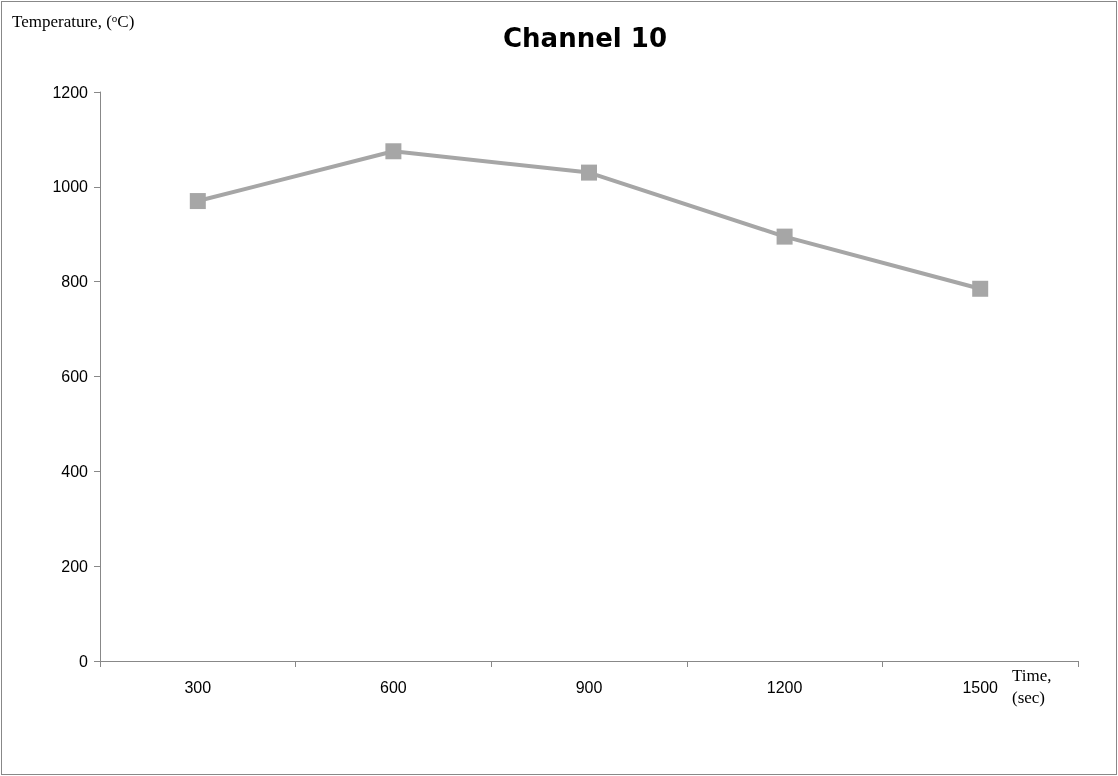  I want to click on x-tick-label: 1200, so click(784, 687).